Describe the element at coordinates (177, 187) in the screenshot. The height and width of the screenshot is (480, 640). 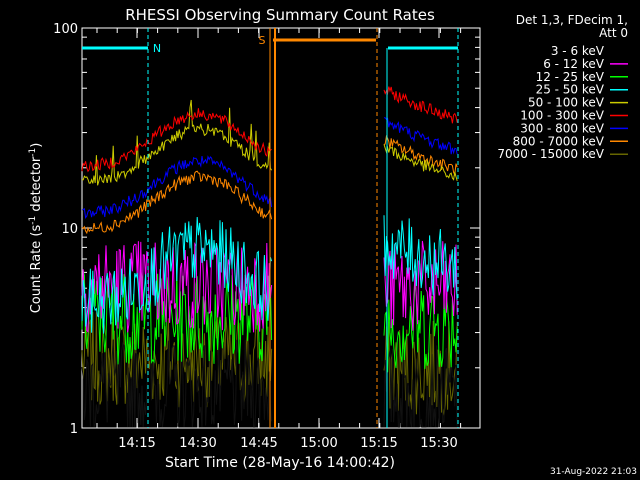
I see `series-line-300-800-kev-a` at that location.